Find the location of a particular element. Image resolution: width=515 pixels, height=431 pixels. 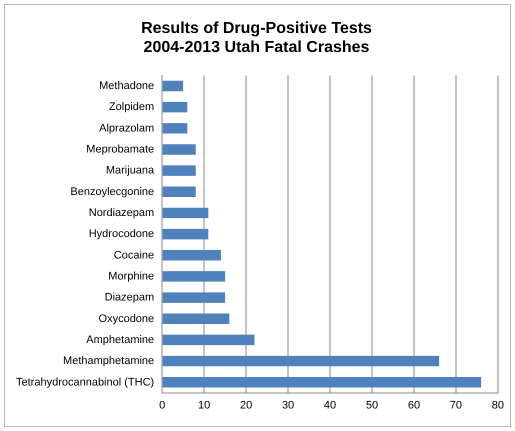

x-tick-label: 0 is located at coordinates (162, 405).